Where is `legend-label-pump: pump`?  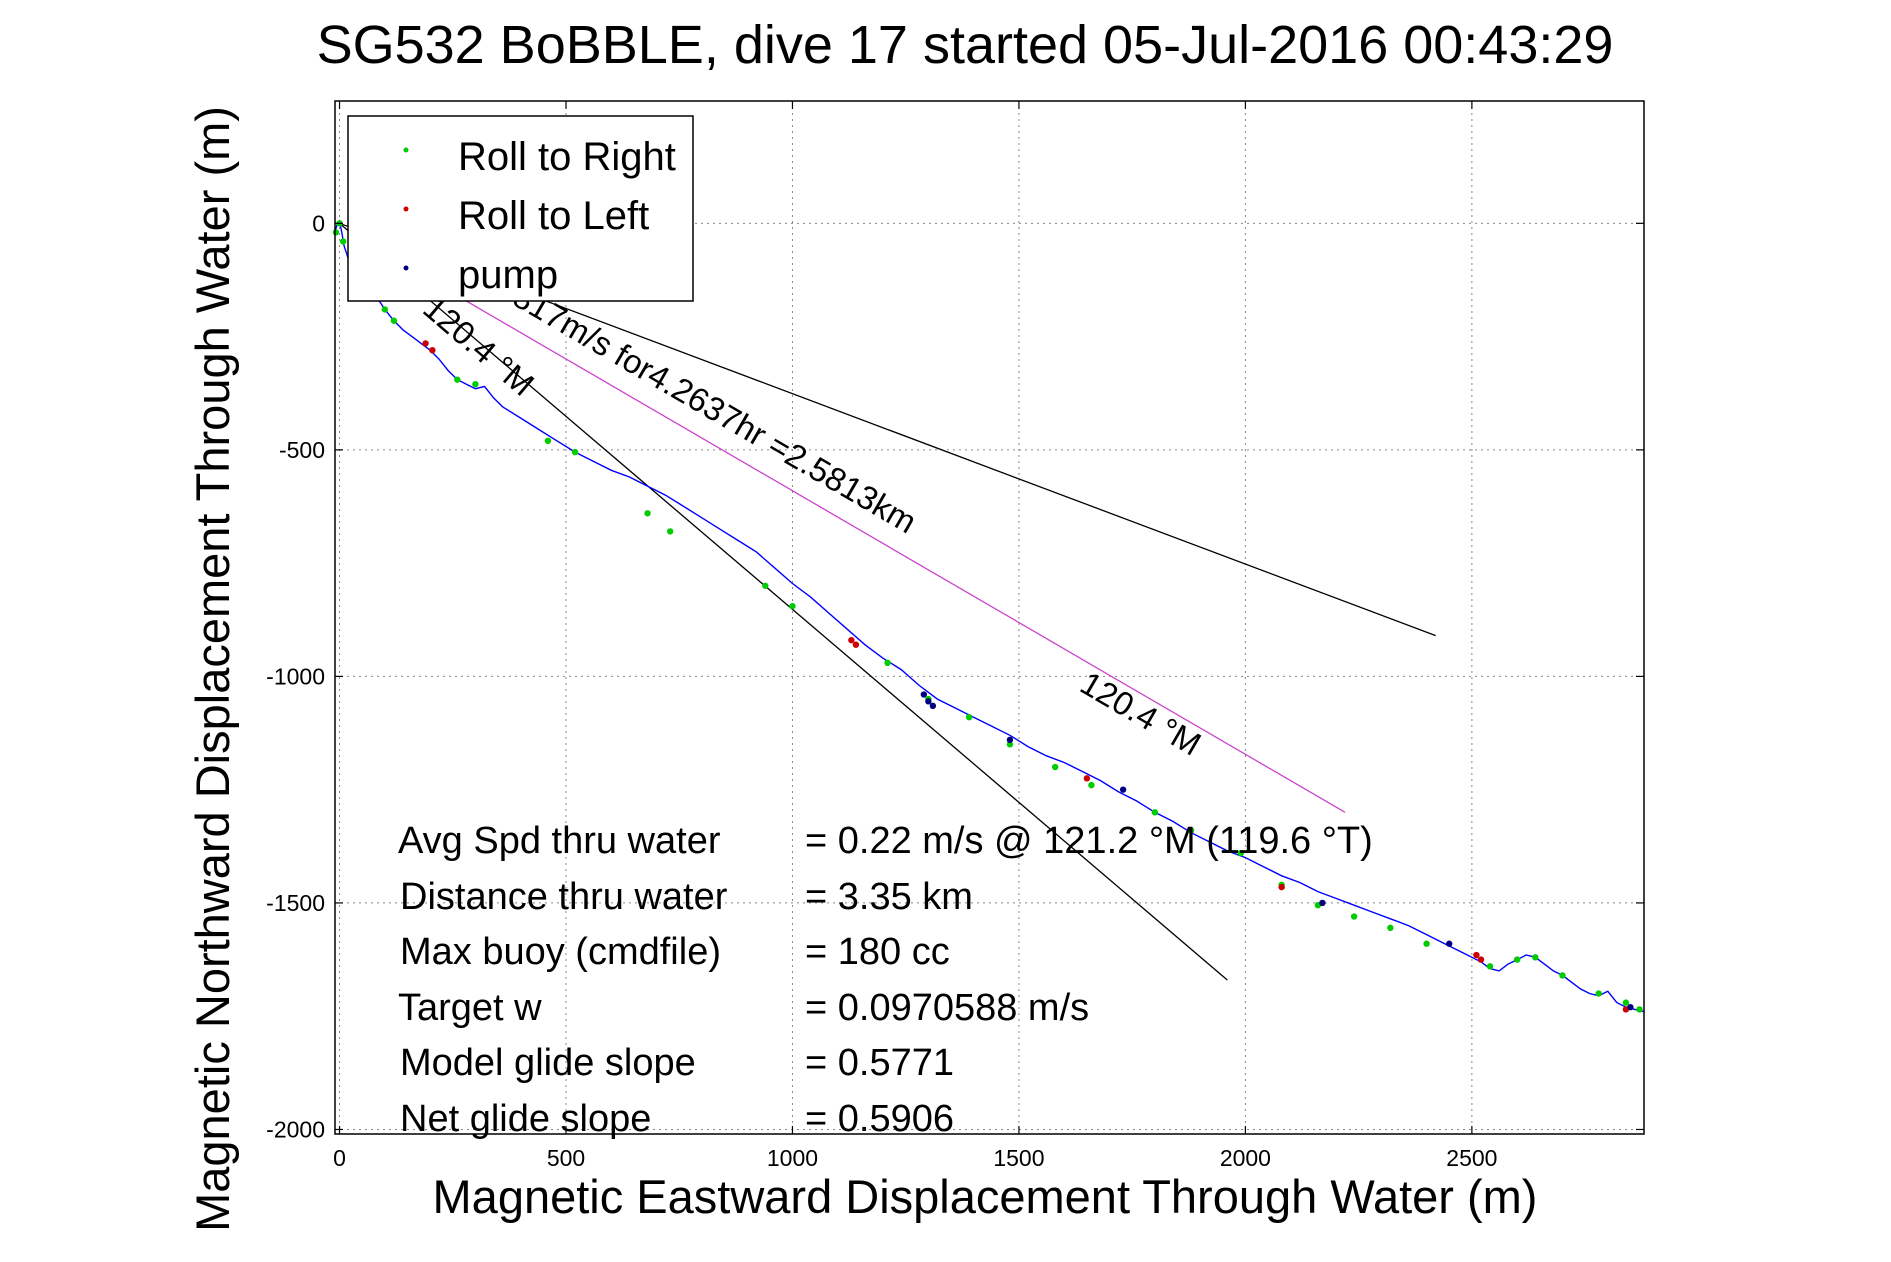 legend-label-pump: pump is located at coordinates (508, 275).